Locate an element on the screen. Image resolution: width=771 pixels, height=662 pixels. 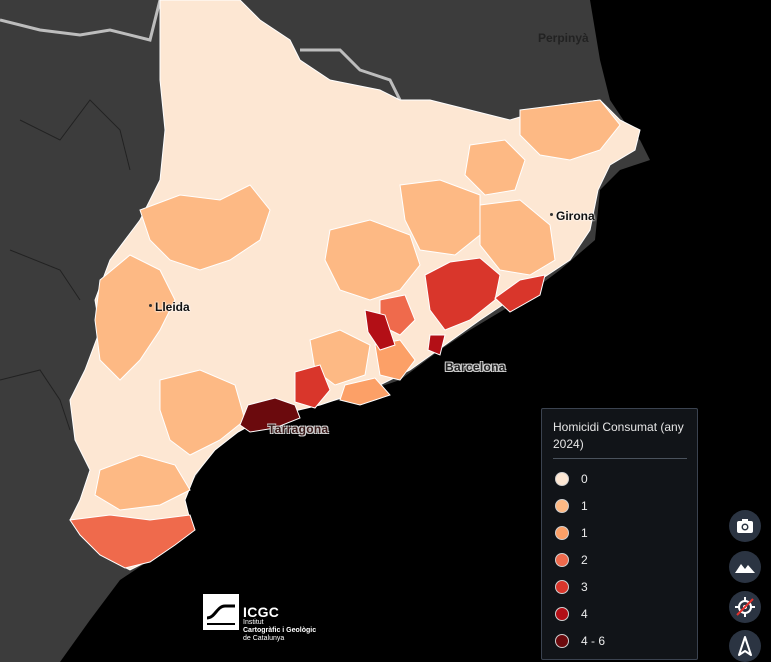
legend-item: 4 is located at coordinates (620, 613).